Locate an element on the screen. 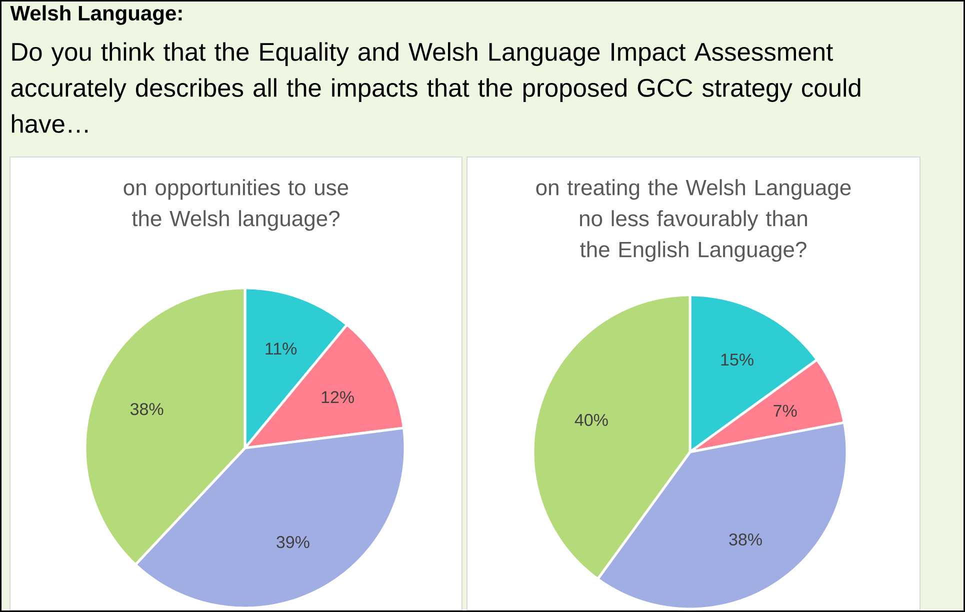 The image size is (965, 612). chart-title: on opportunities to use the Welsh language? is located at coordinates (236, 205).